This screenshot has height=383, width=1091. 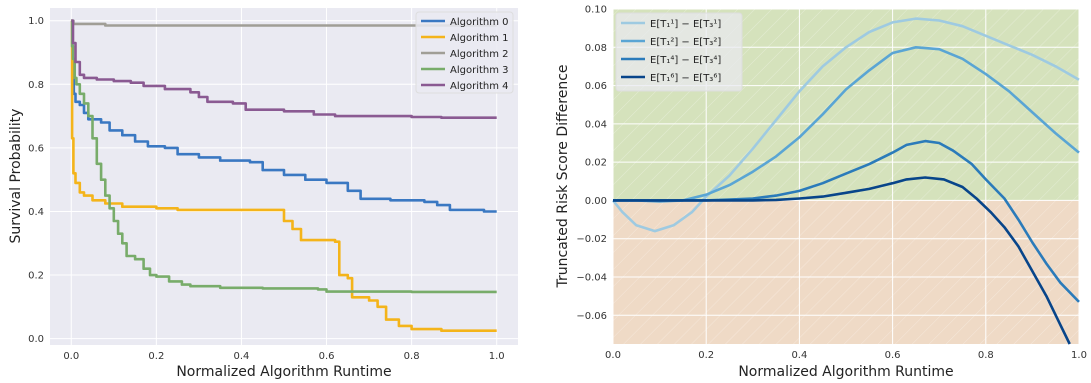 What do you see at coordinates (36, 21) in the screenshot?
I see `survival-y-tick-label: 1.0` at bounding box center [36, 21].